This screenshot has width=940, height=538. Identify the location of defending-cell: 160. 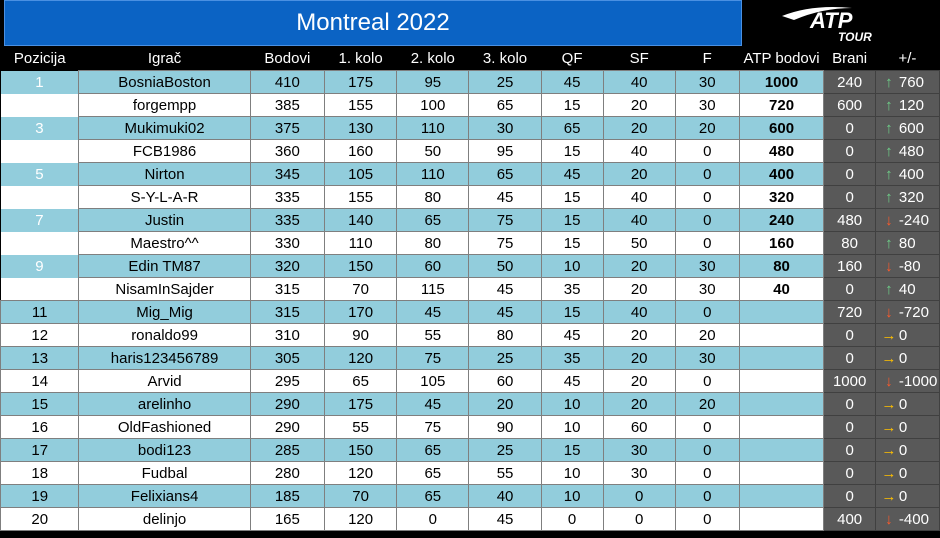
(849, 266).